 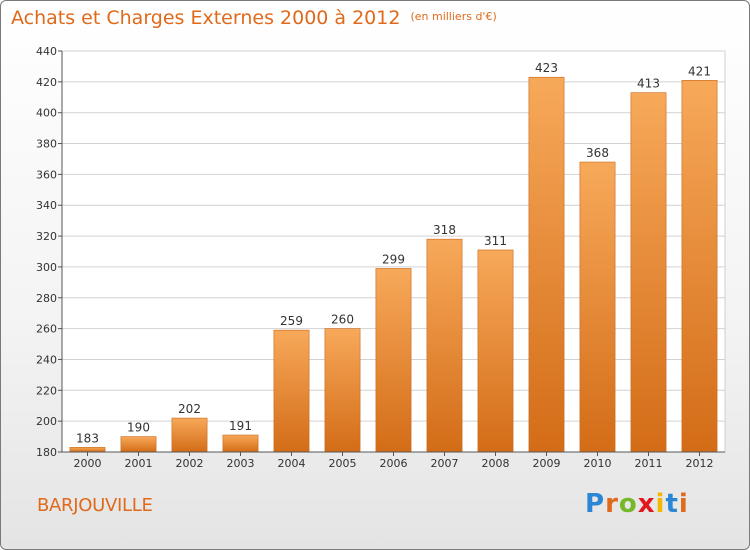 What do you see at coordinates (672, 504) in the screenshot?
I see `logo-letter: t` at bounding box center [672, 504].